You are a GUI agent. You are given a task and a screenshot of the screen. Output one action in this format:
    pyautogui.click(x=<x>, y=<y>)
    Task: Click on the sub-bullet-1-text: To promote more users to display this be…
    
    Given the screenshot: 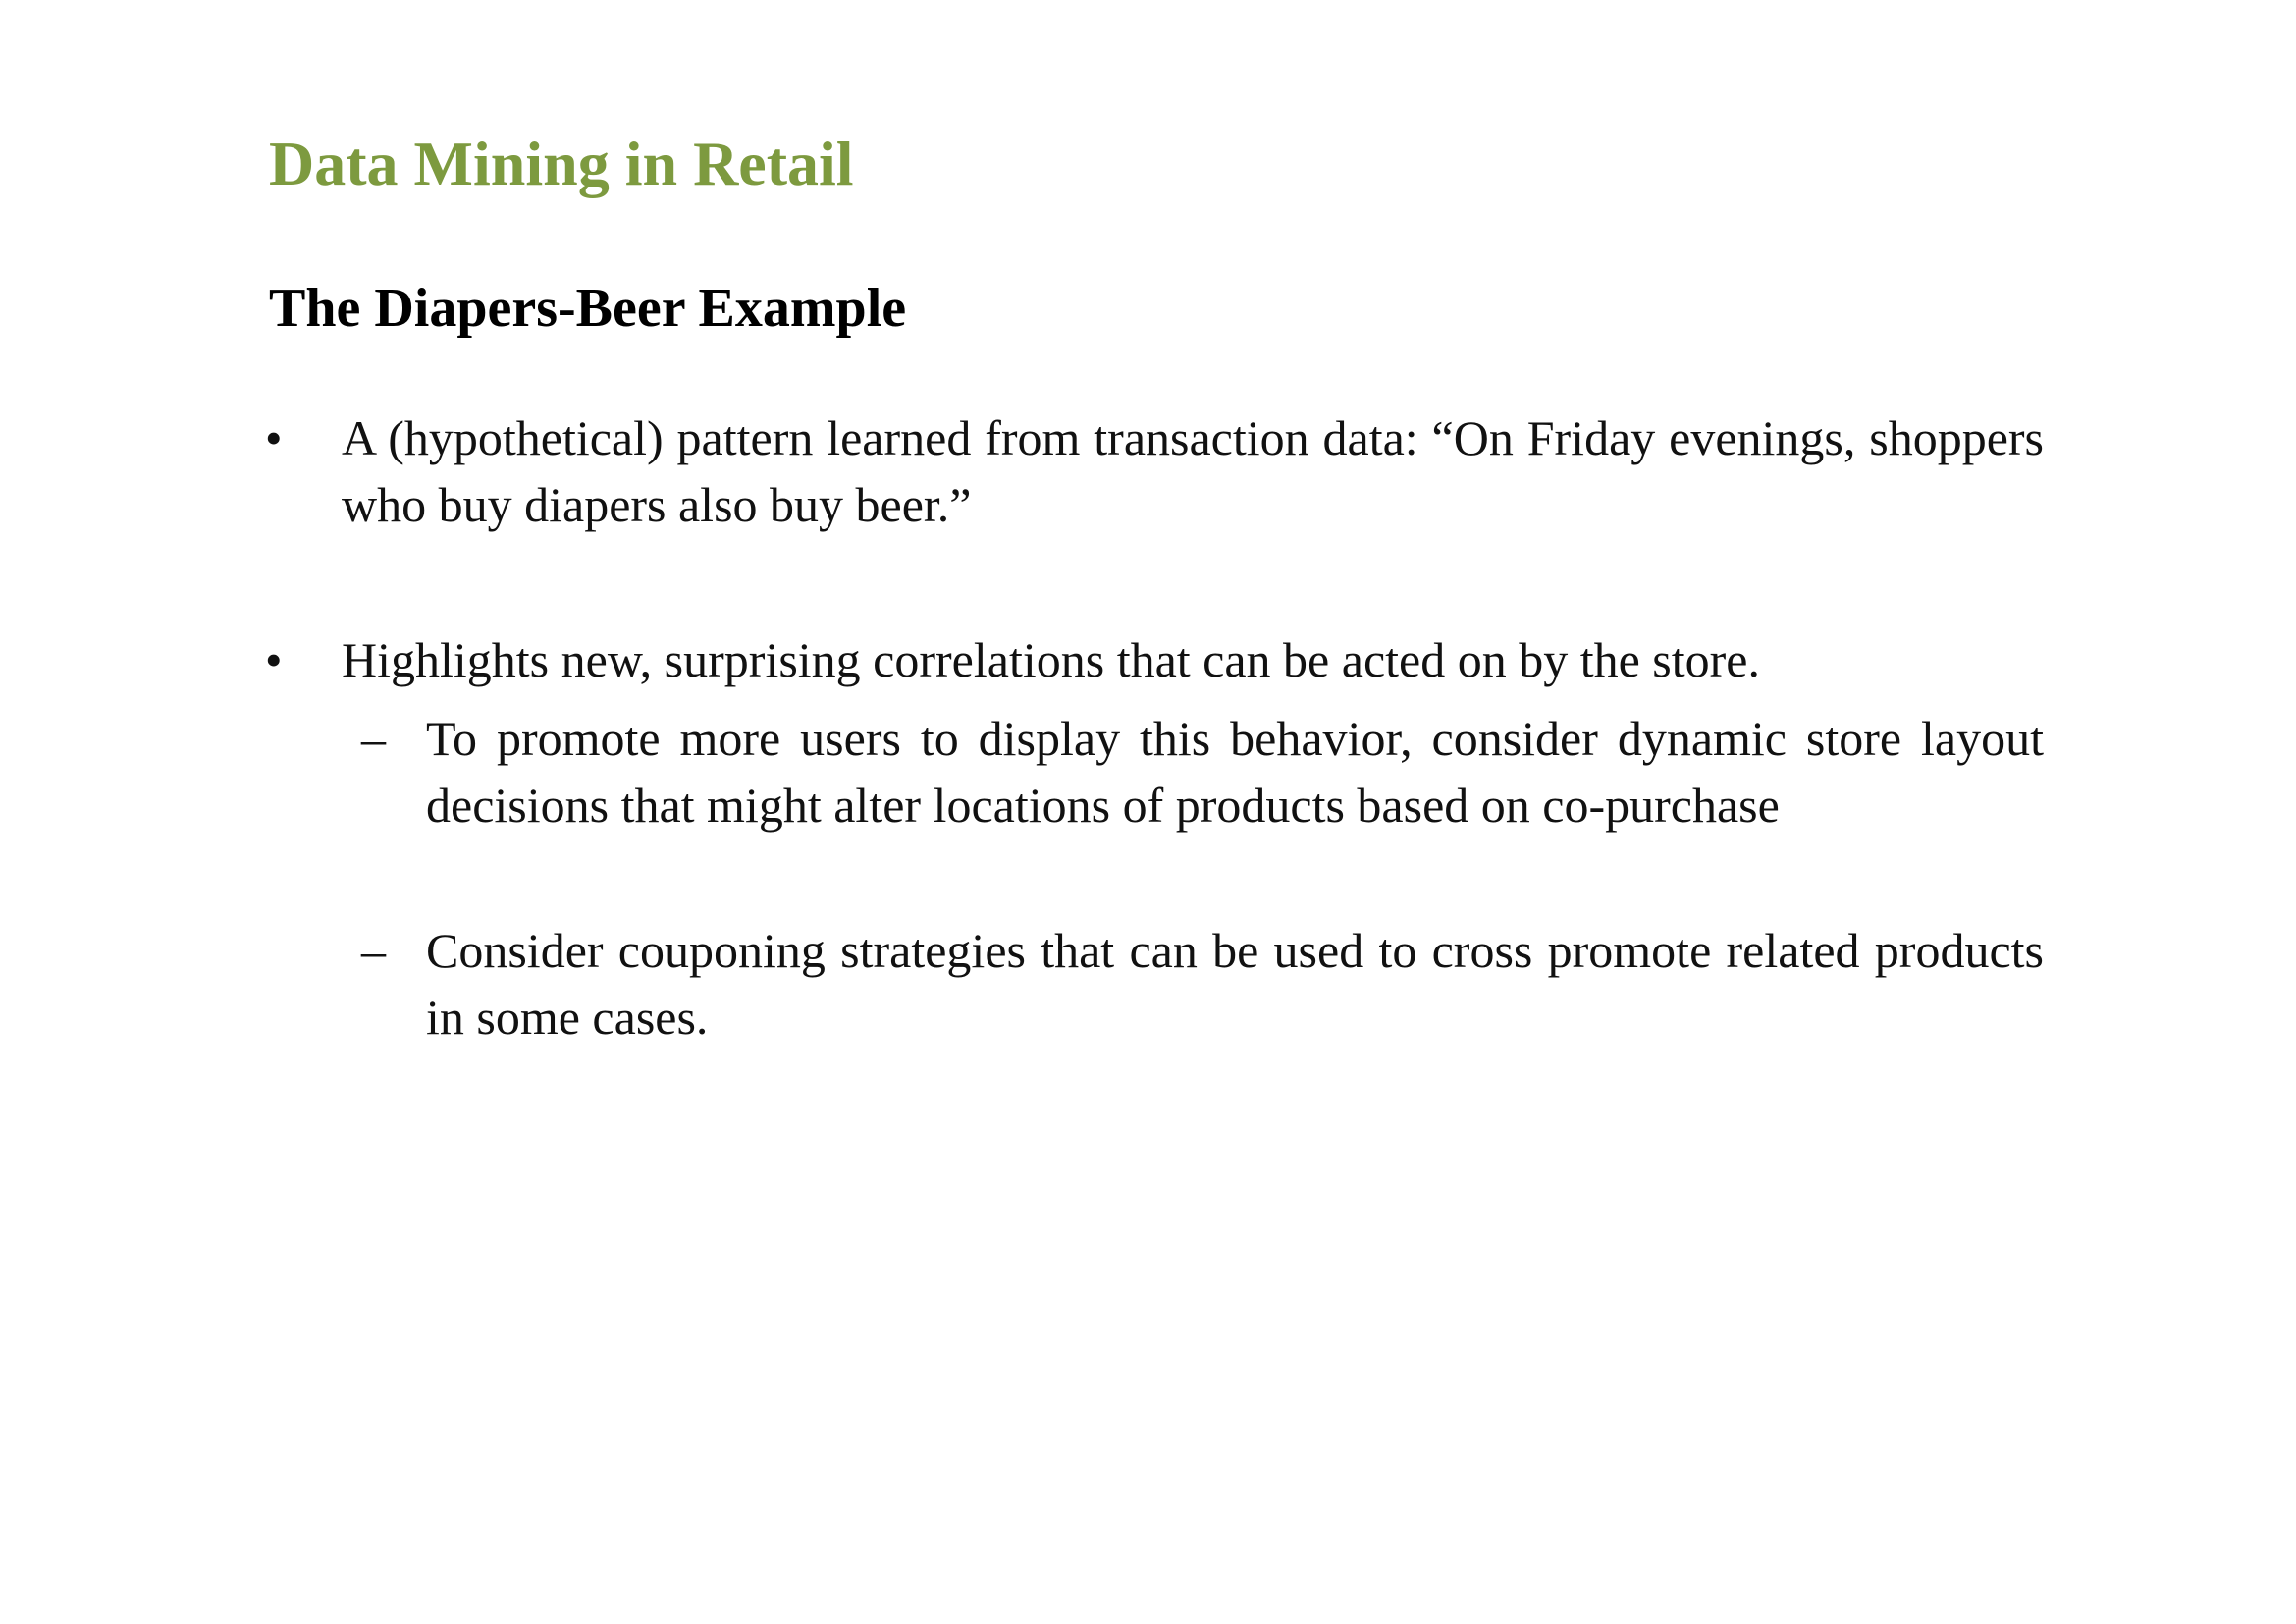 What is the action you would take?
    pyautogui.click(x=1235, y=772)
    